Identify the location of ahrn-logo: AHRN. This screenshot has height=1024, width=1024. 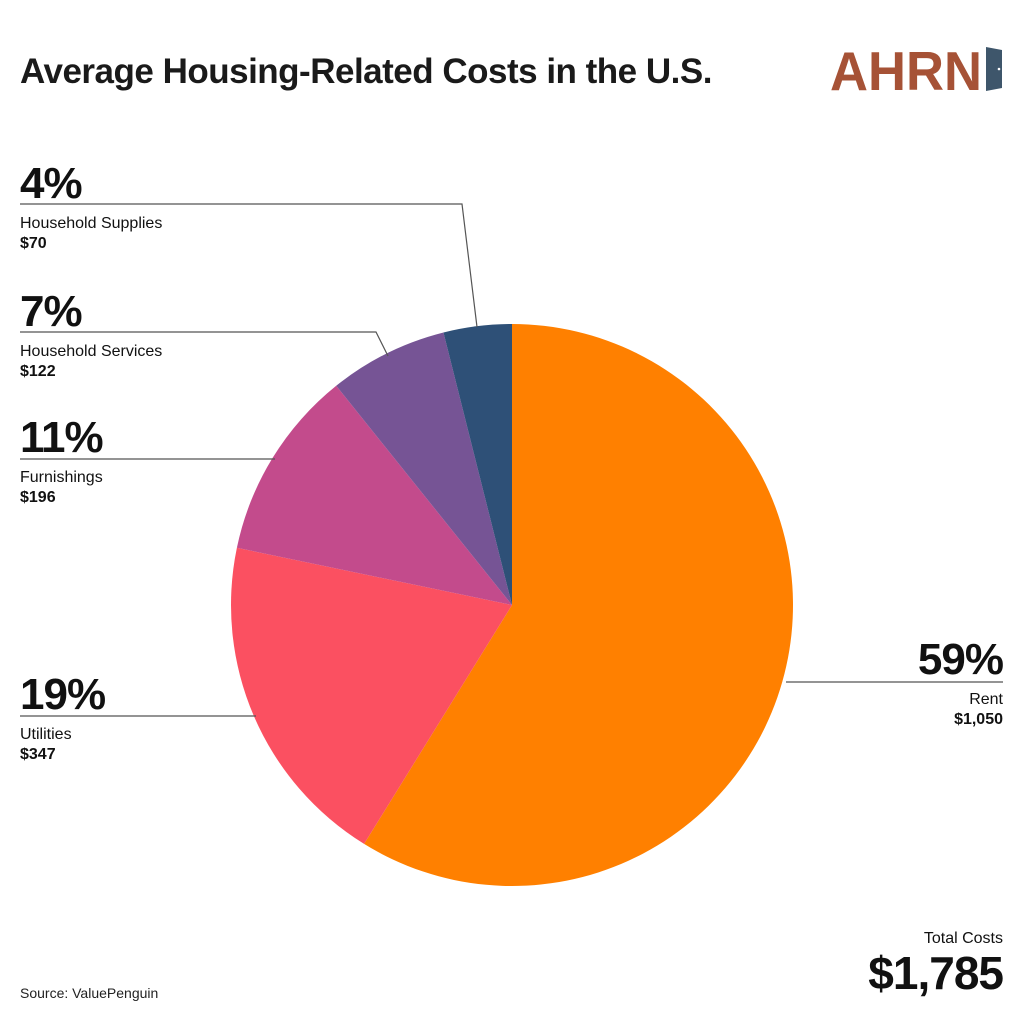
(916, 69).